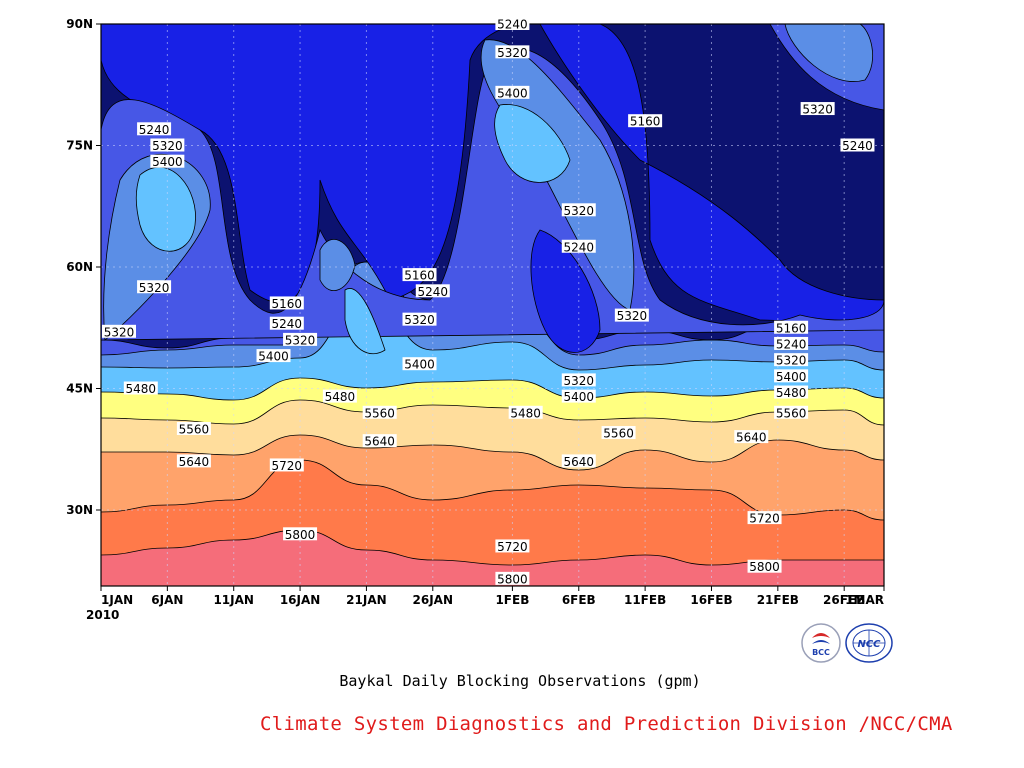  Describe the element at coordinates (300, 600) in the screenshot. I see `x-tick-label: 16JAN` at that location.